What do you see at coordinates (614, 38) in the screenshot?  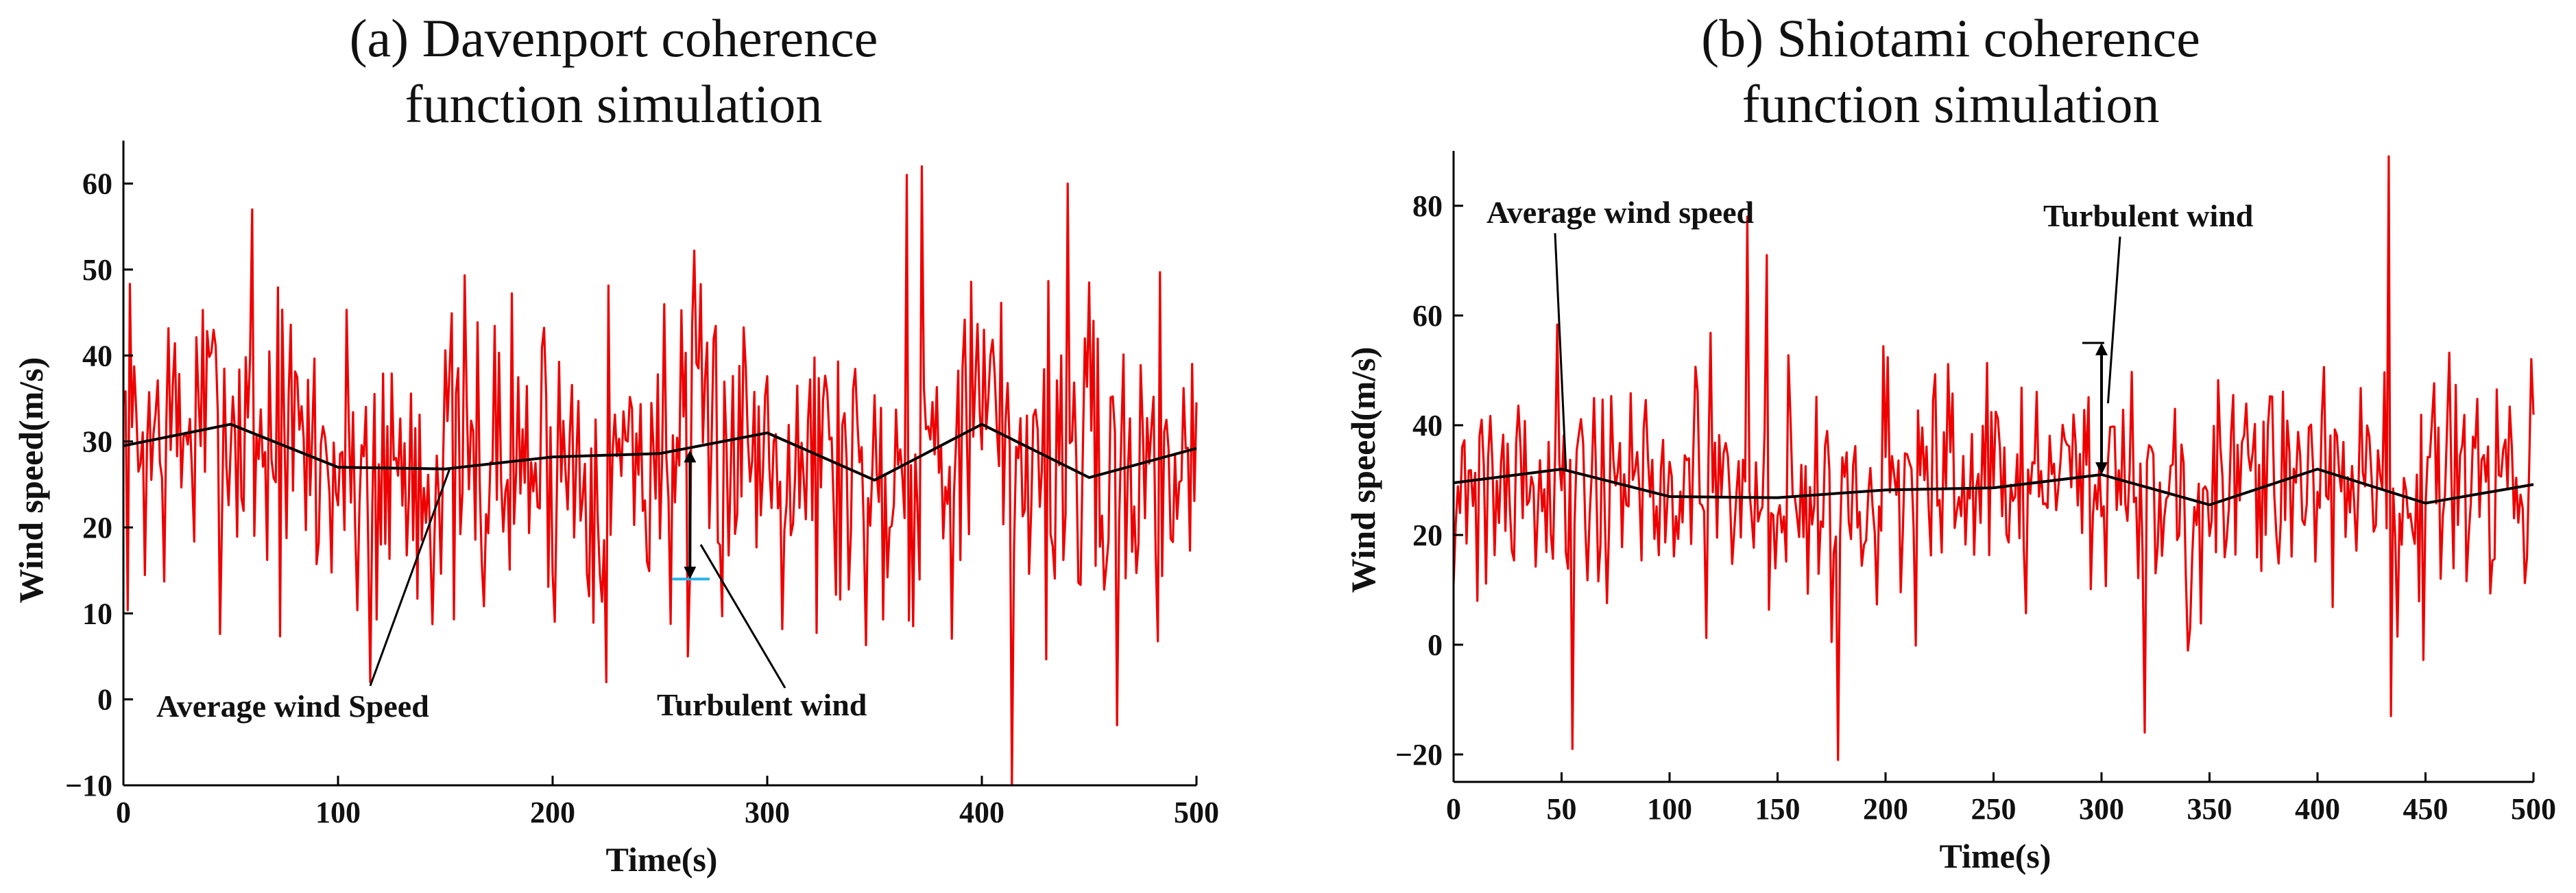 I see `chart-title-line-1: (a) Davenport coherence` at bounding box center [614, 38].